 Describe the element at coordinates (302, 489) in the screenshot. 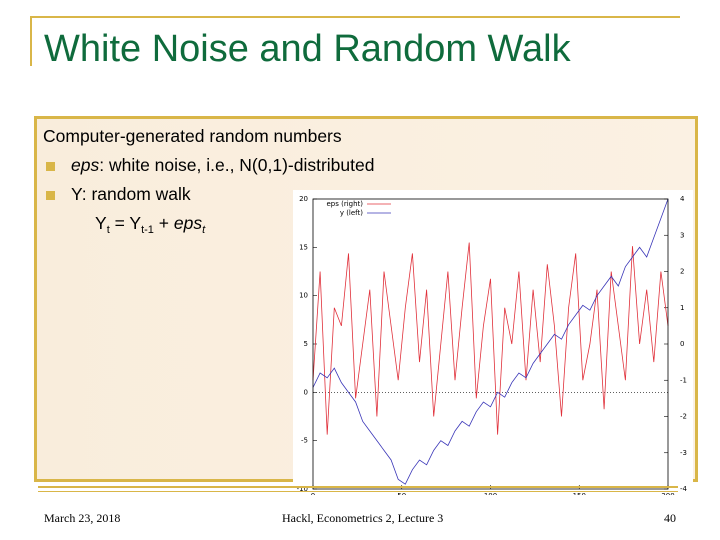

I see `y-tick-label: -10` at that location.